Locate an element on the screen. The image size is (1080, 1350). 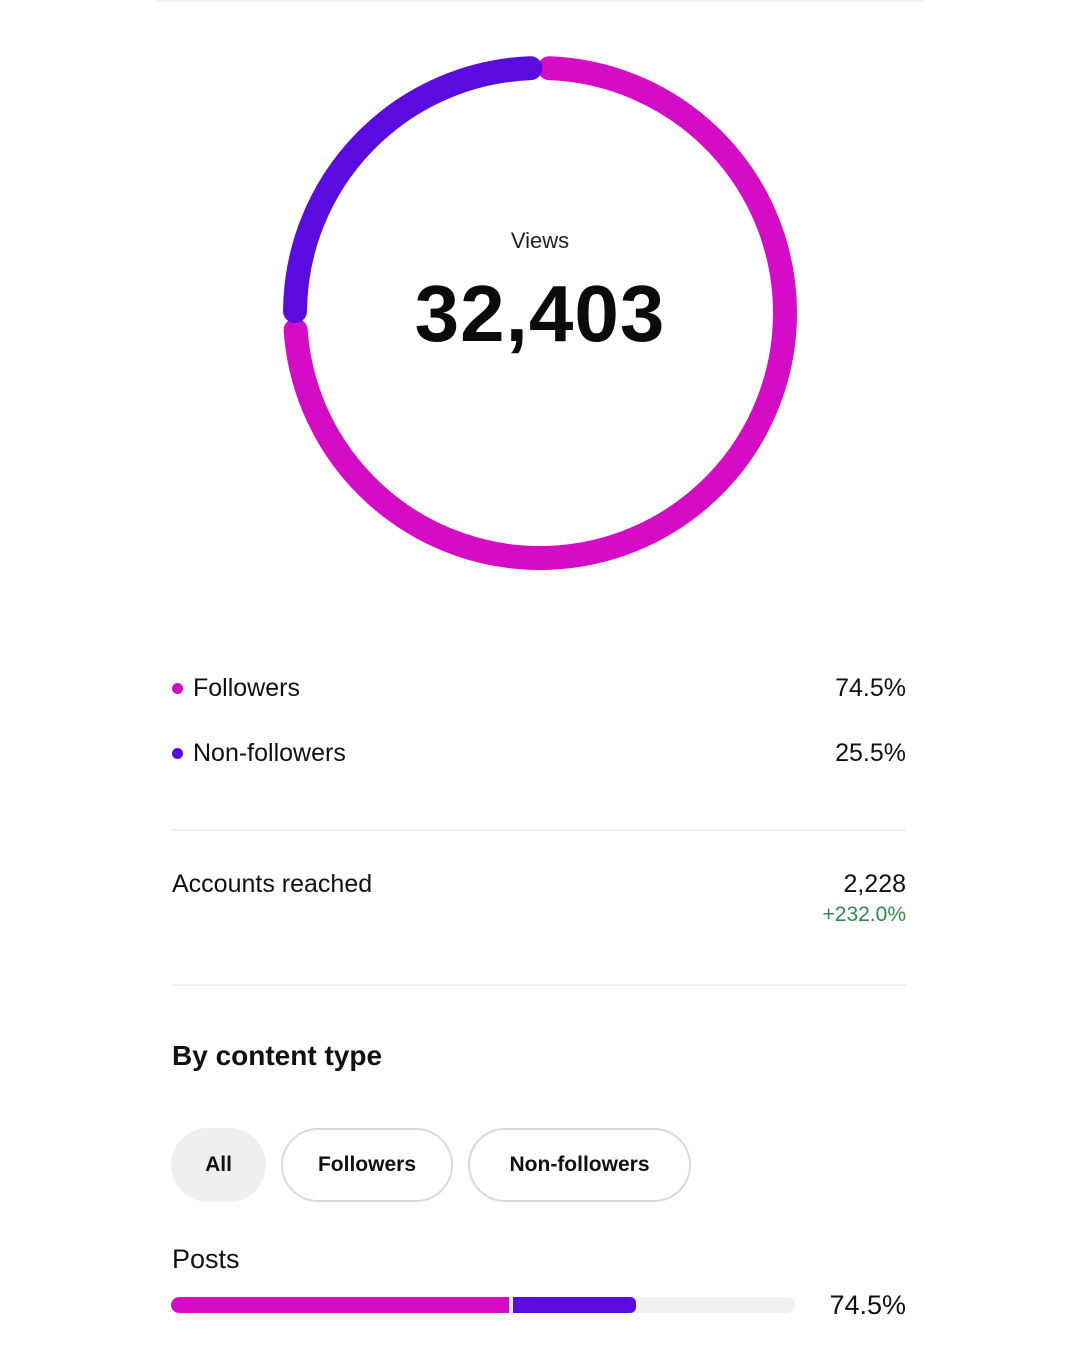
posts-bar-non-followers is located at coordinates (574, 1305).